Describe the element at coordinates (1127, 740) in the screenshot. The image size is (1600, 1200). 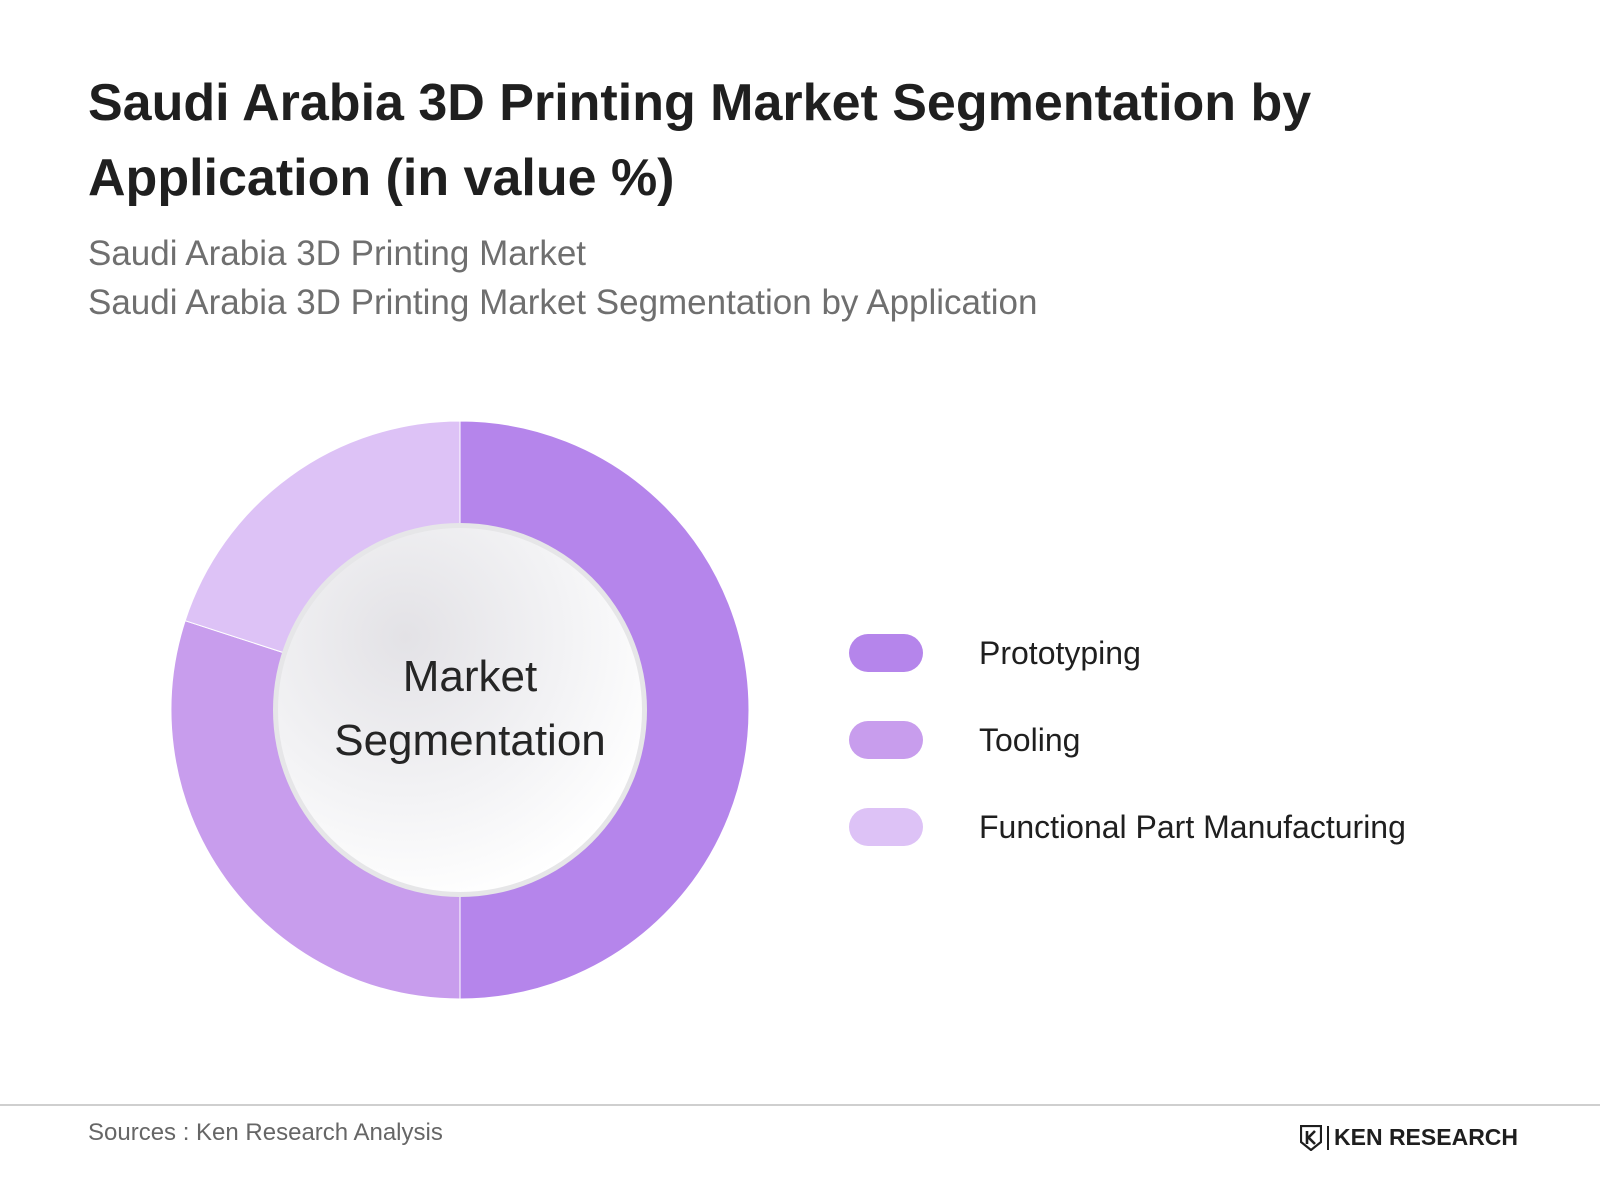
I see `legend-item-tooling: Tooling` at that location.